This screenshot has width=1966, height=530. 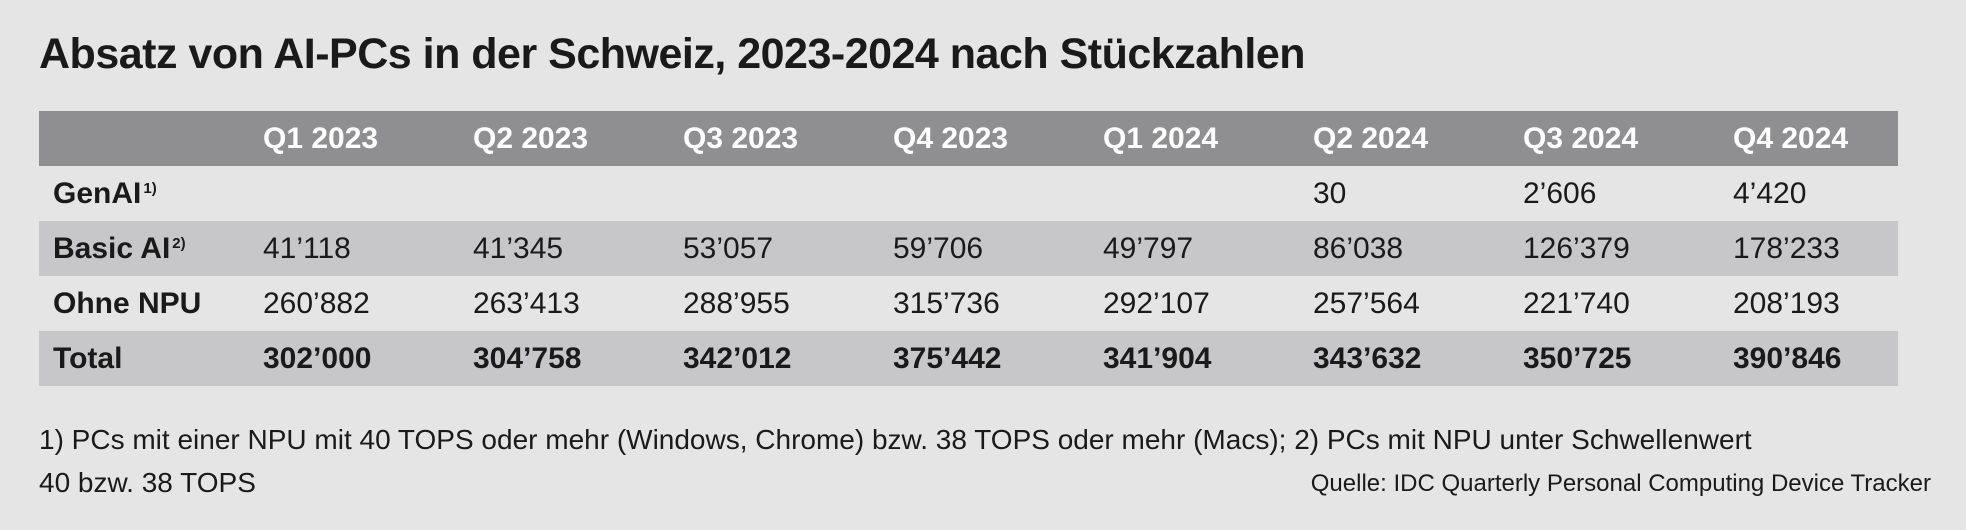 I want to click on table-cell: 263’413, so click(x=578, y=303).